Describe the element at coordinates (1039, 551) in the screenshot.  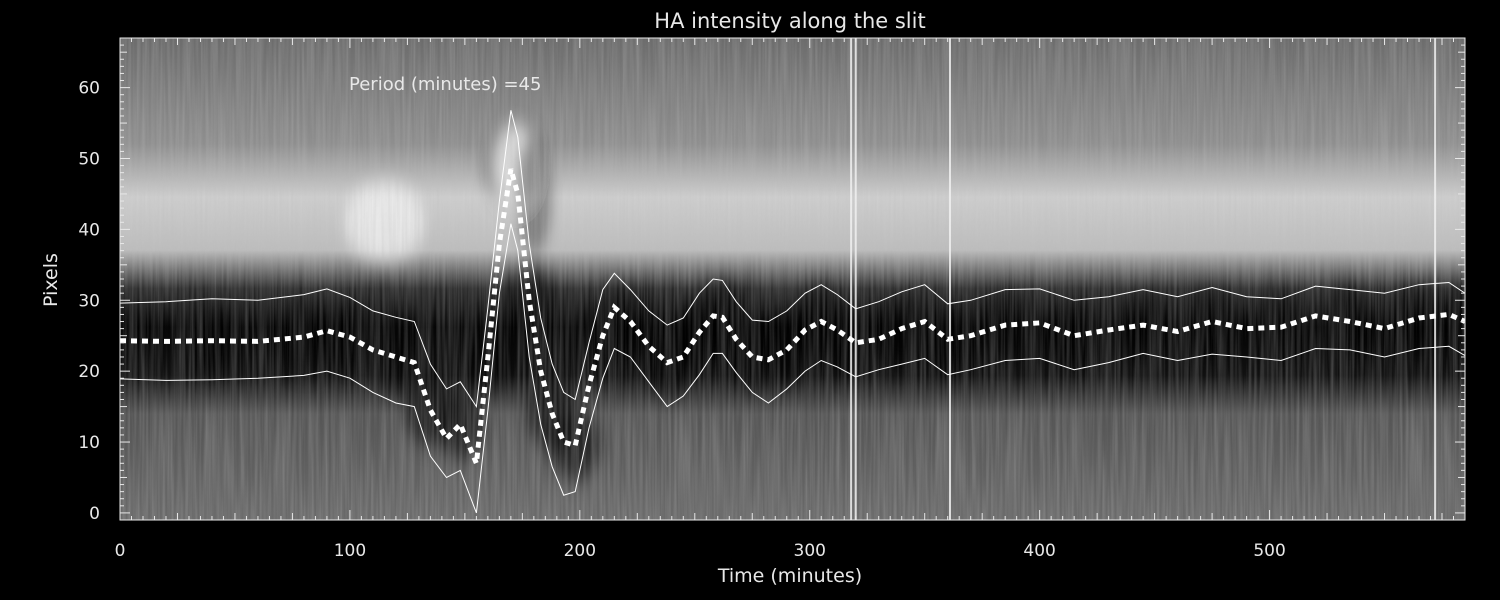
I see `x-tick-label: 400` at that location.